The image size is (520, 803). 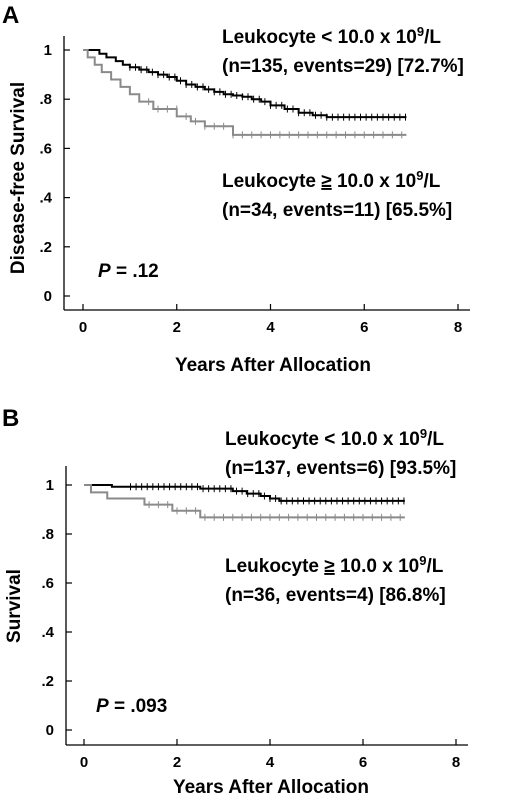 What do you see at coordinates (363, 762) in the screenshot?
I see `panel-b-x-tick-label: 6` at bounding box center [363, 762].